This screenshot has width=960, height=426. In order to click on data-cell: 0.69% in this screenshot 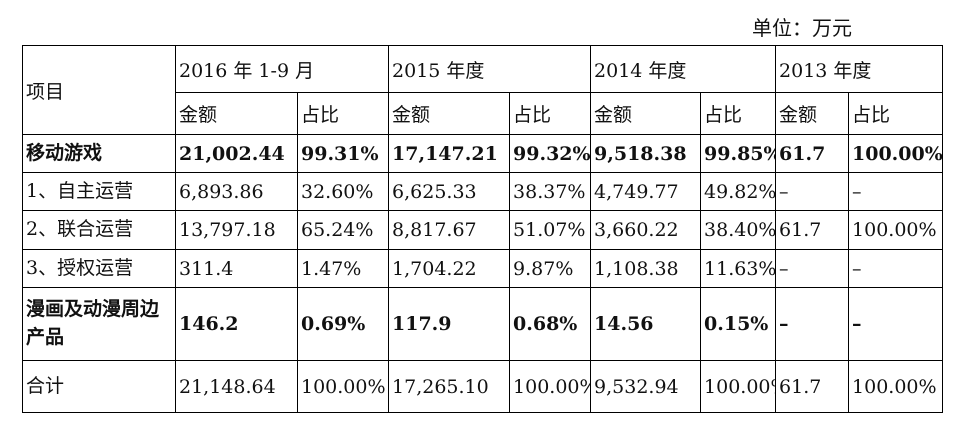, I will do `click(343, 324)`.